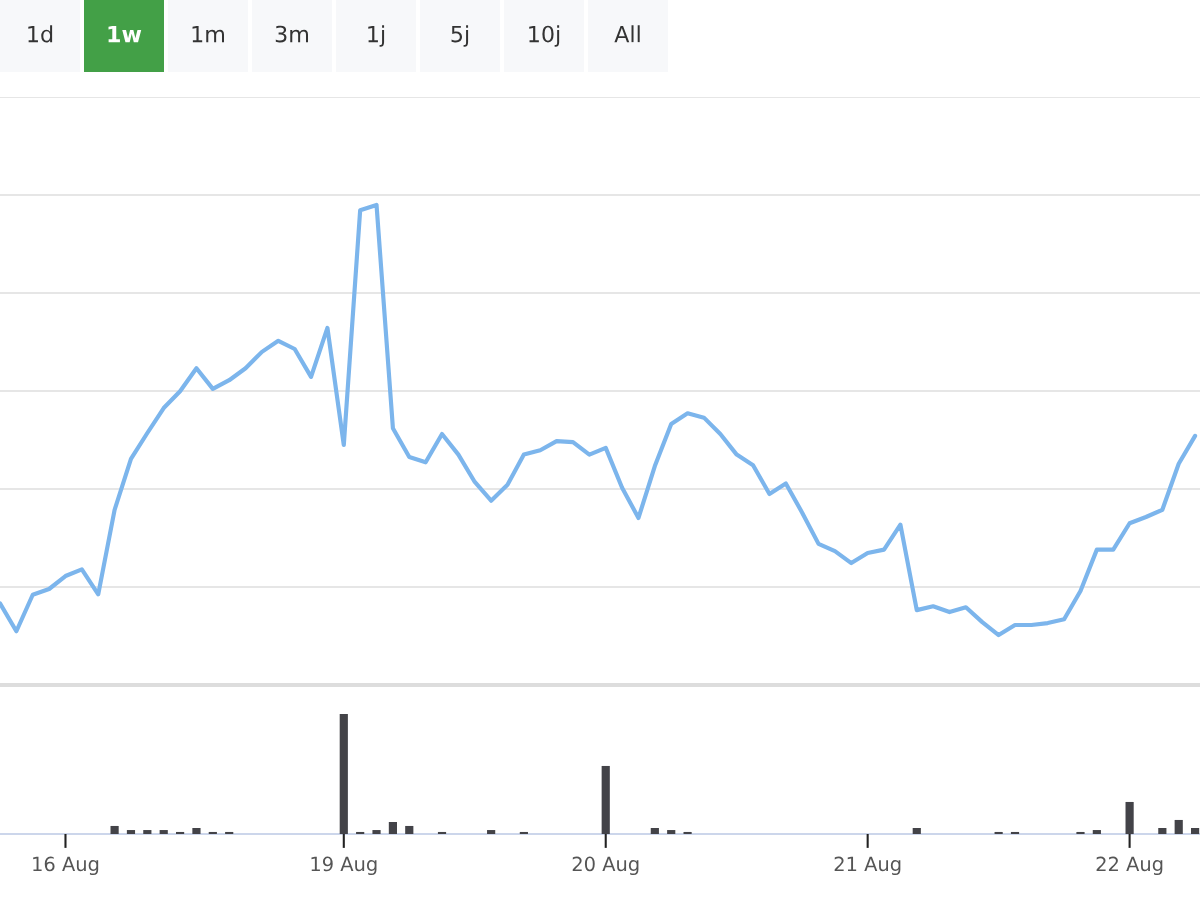 This screenshot has width=1200, height=900. Describe the element at coordinates (544, 36) in the screenshot. I see `text: 10j` at that location.